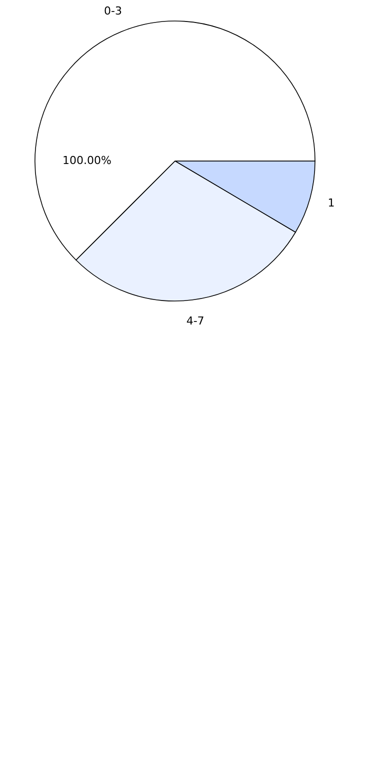 The height and width of the screenshot is (780, 390). Describe the element at coordinates (195, 321) in the screenshot. I see `slice-label: 4-7` at that location.